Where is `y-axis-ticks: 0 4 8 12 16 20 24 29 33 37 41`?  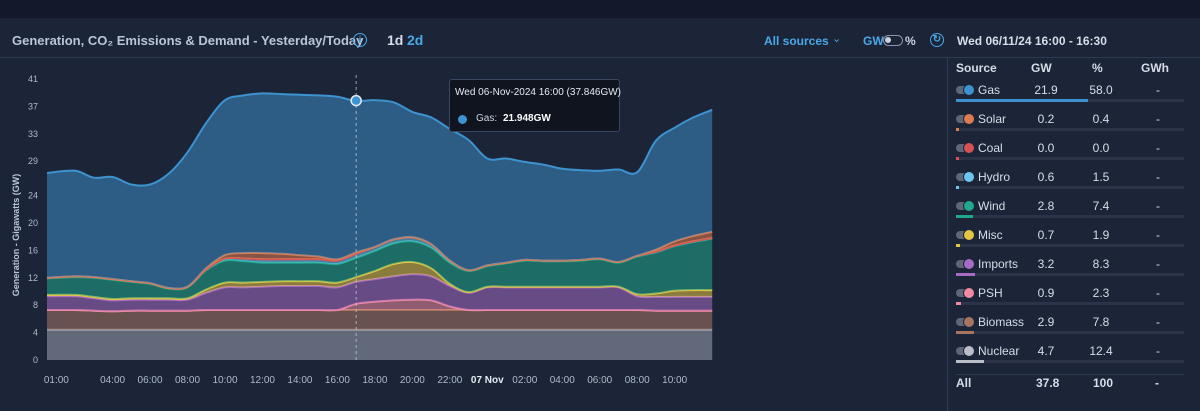 y-axis-ticks: 0 4 8 12 16 20 24 29 33 37 41 is located at coordinates (33, 219).